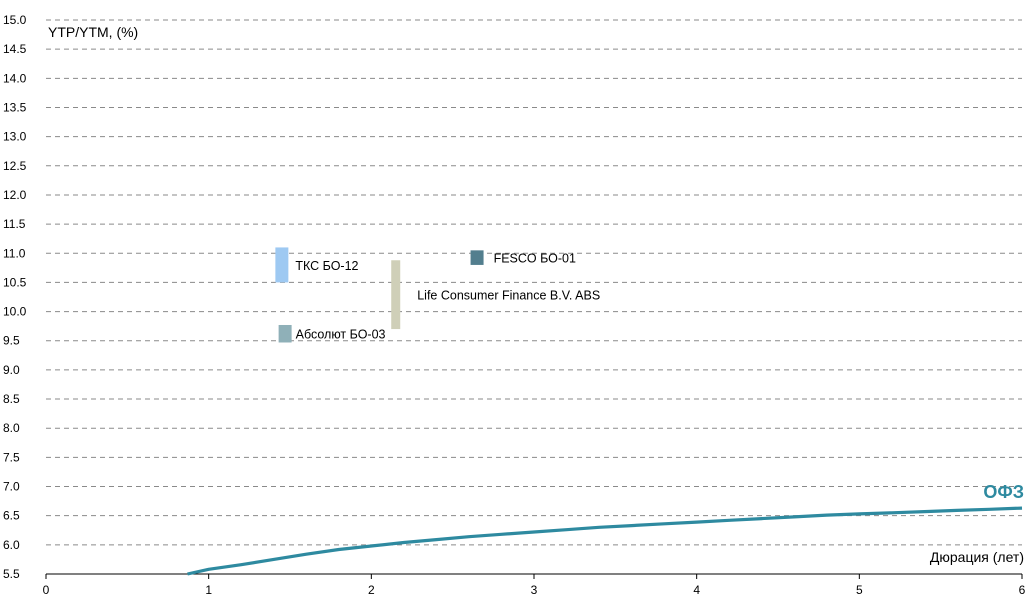 This screenshot has width=1026, height=603. I want to click on y-tick-label: 15.0, so click(15, 20).